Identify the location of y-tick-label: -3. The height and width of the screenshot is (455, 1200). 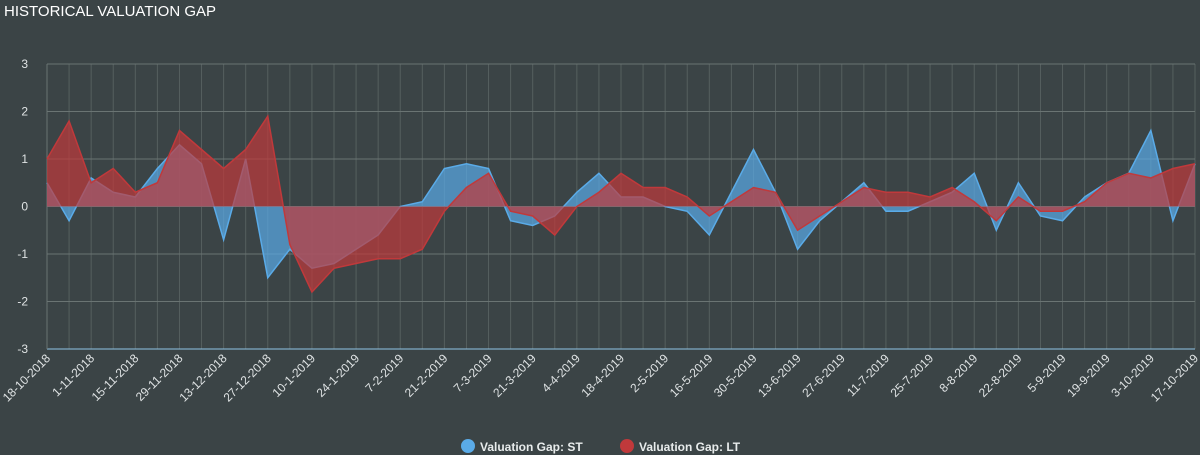
(22, 349).